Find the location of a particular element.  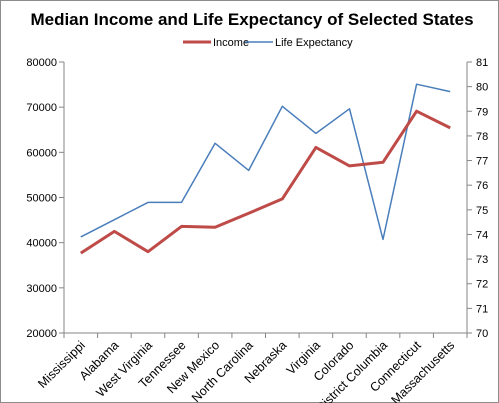

right-tick-label: 77 is located at coordinates (482, 162).